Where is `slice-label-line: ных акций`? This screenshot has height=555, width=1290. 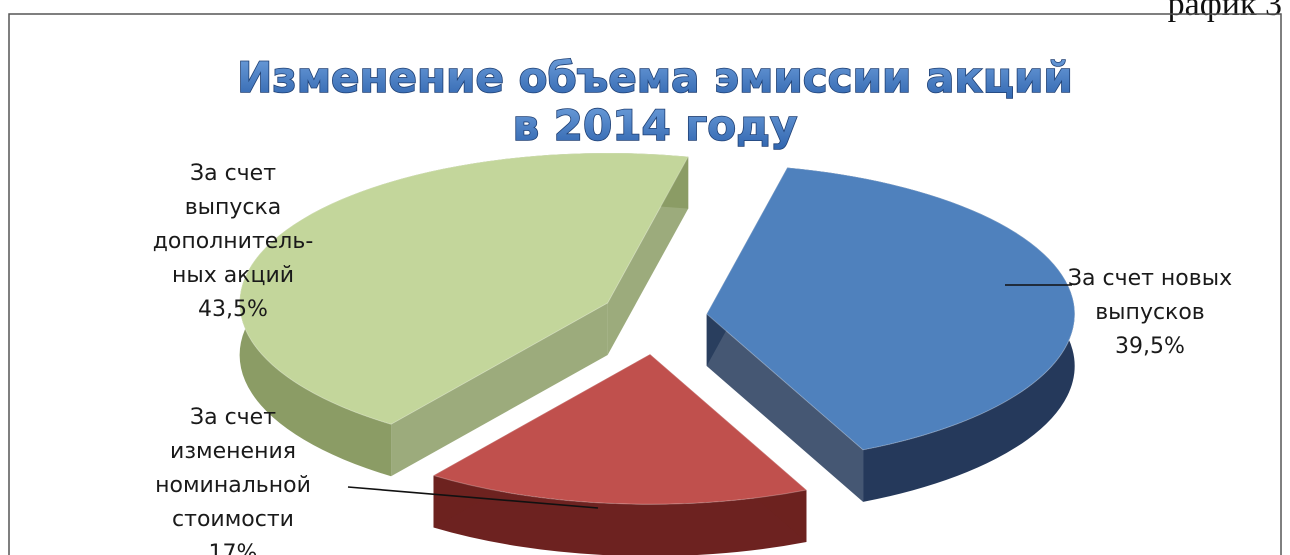
slice-label-line: ных акций is located at coordinates (233, 275).